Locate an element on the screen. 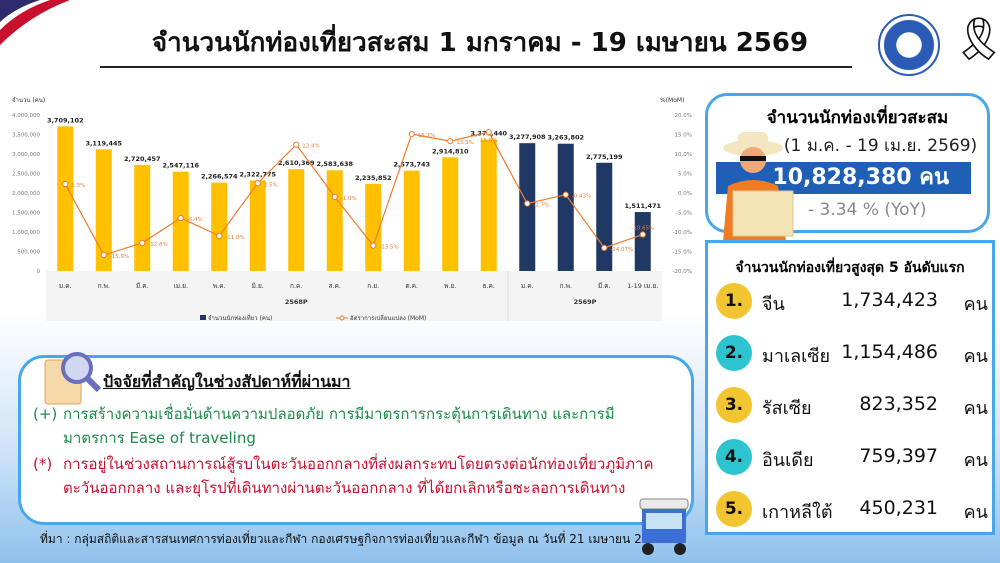 This screenshot has height=563, width=1000. summary-yoy: - 3.34 % (YoY) is located at coordinates (867, 210).